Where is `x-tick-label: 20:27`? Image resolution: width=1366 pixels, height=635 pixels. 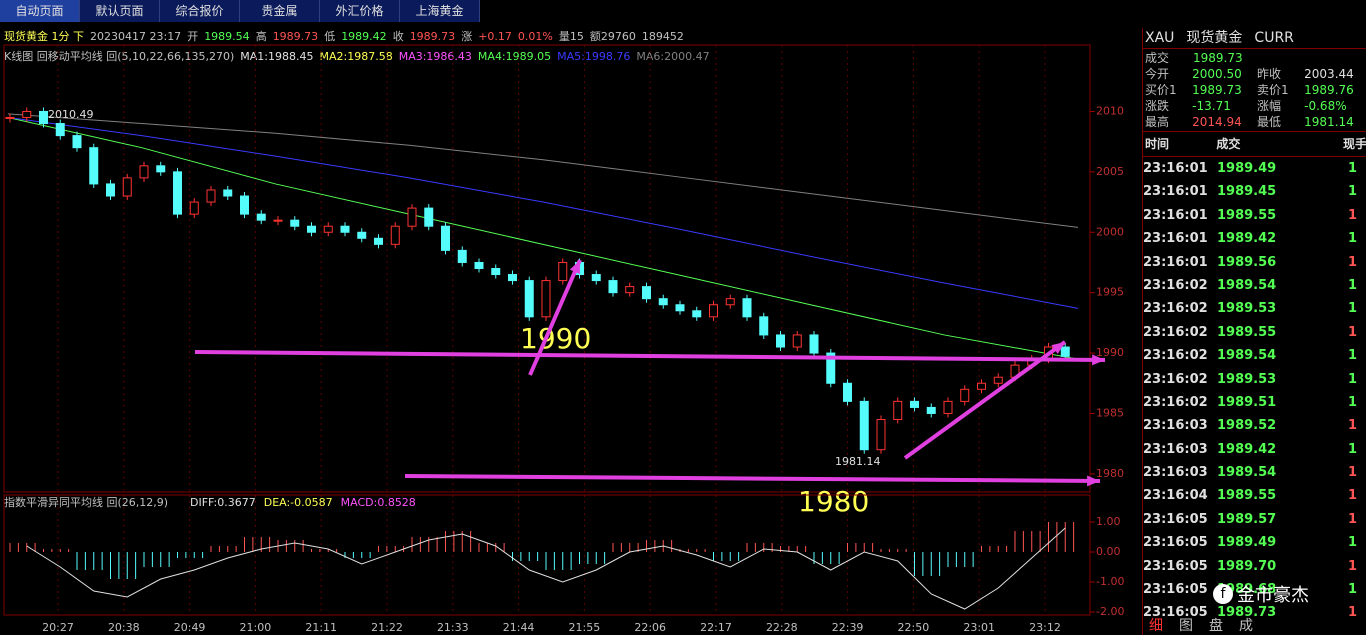
x-tick-label: 20:27 is located at coordinates (58, 627).